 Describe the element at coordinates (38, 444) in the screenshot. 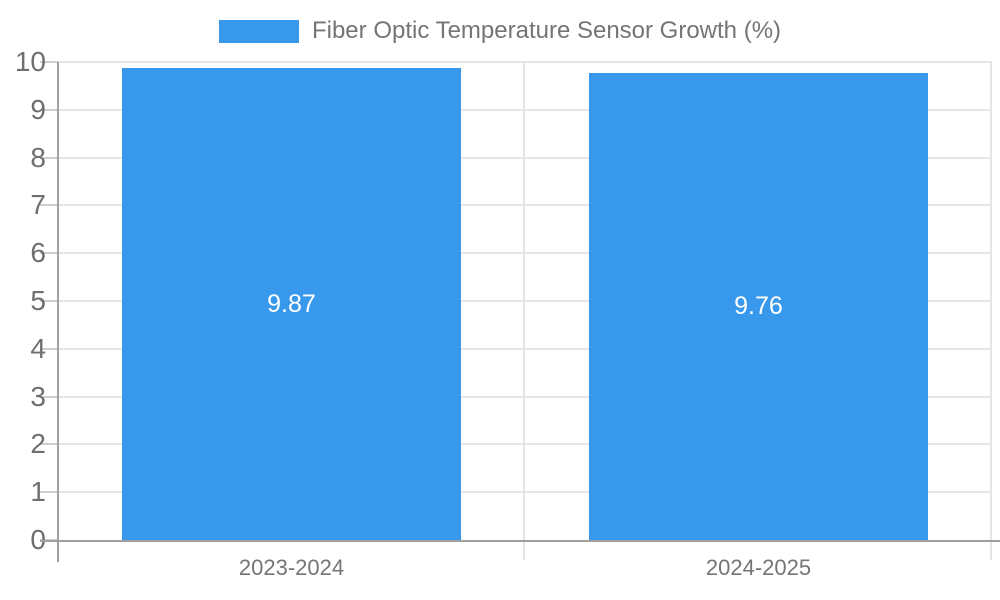

I see `y-tick-label: 2` at that location.